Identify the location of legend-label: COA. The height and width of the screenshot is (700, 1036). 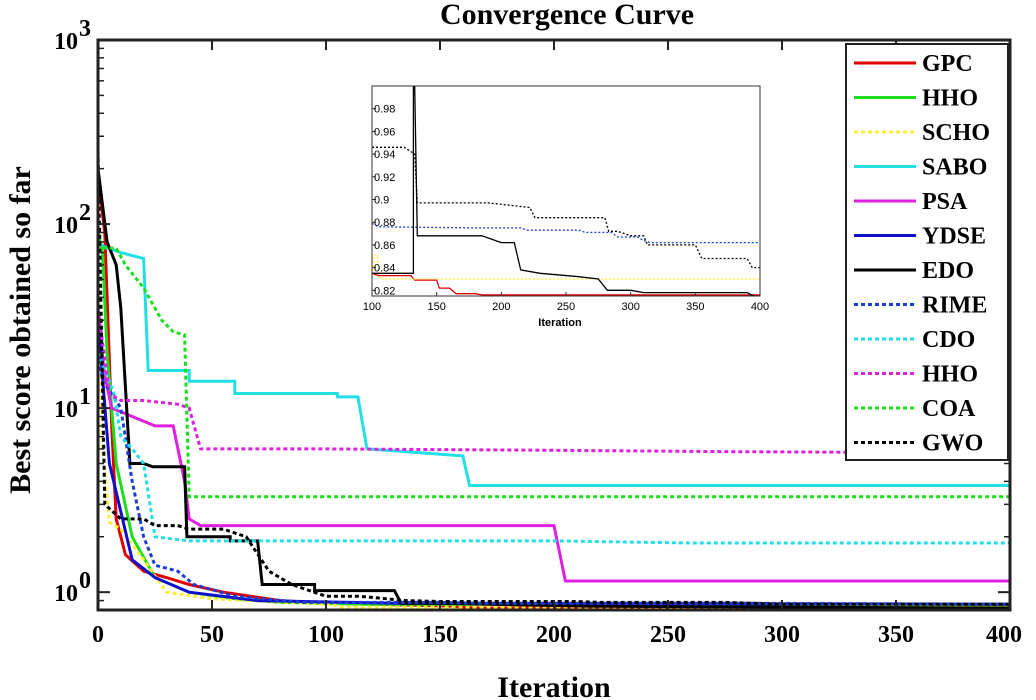
(949, 409).